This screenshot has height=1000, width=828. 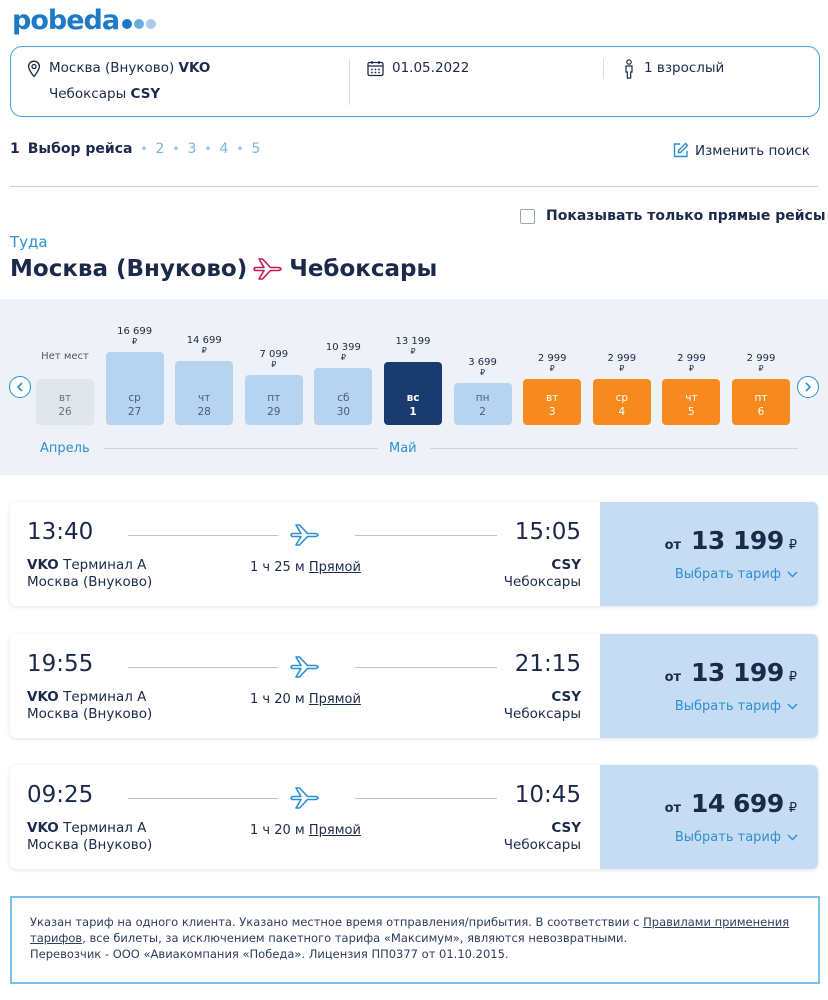 I want to click on search-to: Чебоксары CSY, so click(x=104, y=94).